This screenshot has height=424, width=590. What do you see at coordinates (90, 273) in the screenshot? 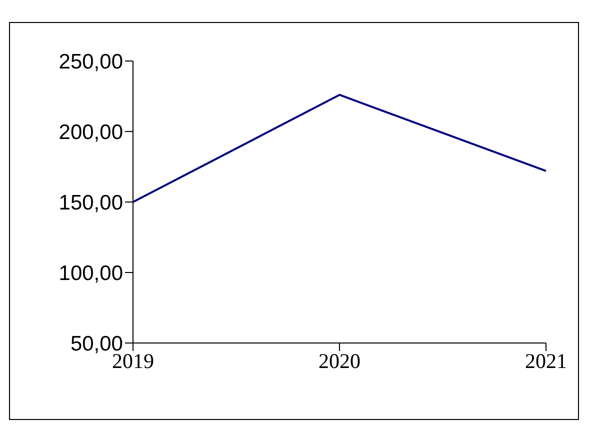
I see `y-tick-label: 100,00` at bounding box center [90, 273].